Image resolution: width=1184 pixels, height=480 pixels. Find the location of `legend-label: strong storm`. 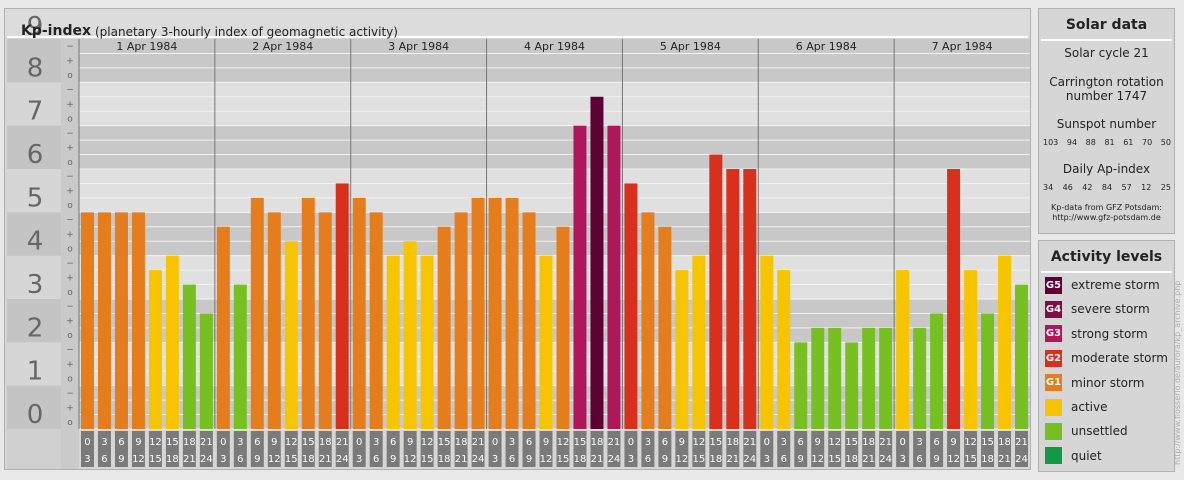

legend-label: strong storm is located at coordinates (1109, 333).